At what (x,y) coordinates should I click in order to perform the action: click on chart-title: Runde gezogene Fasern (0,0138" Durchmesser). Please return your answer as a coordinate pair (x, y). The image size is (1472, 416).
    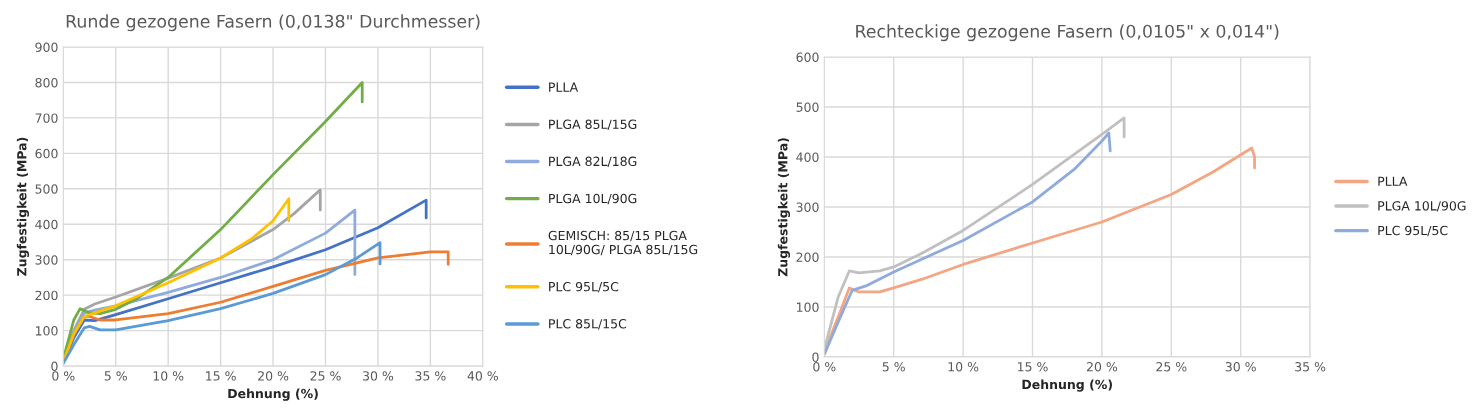
    Looking at the image, I should click on (273, 23).